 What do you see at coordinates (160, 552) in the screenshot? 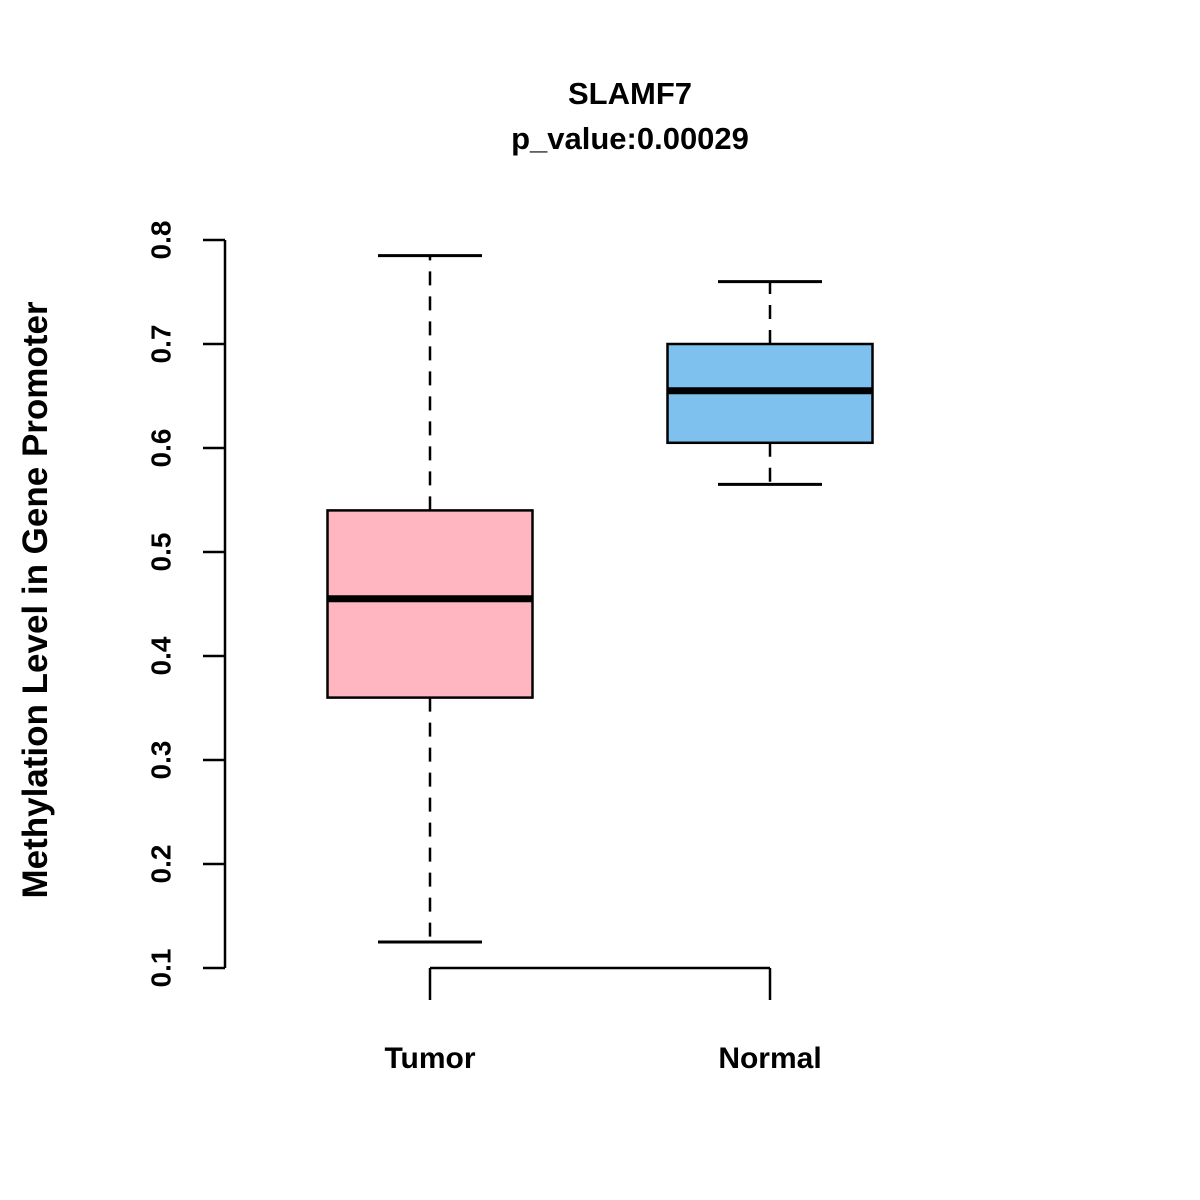
I see `y-tick-label: 0.5` at bounding box center [160, 552].